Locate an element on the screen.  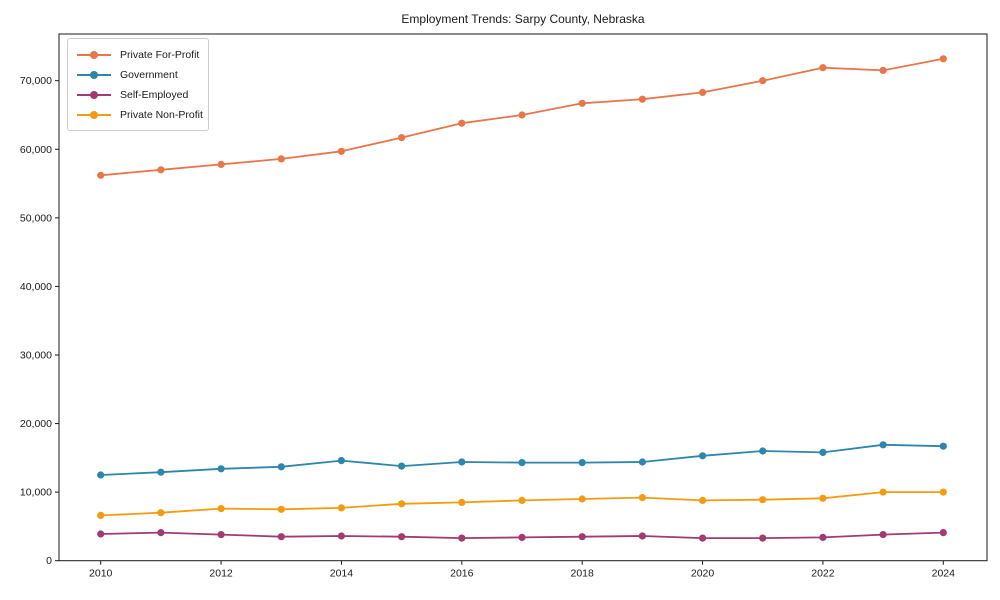
data-point-private-non-profit-2012 is located at coordinates (221, 509).